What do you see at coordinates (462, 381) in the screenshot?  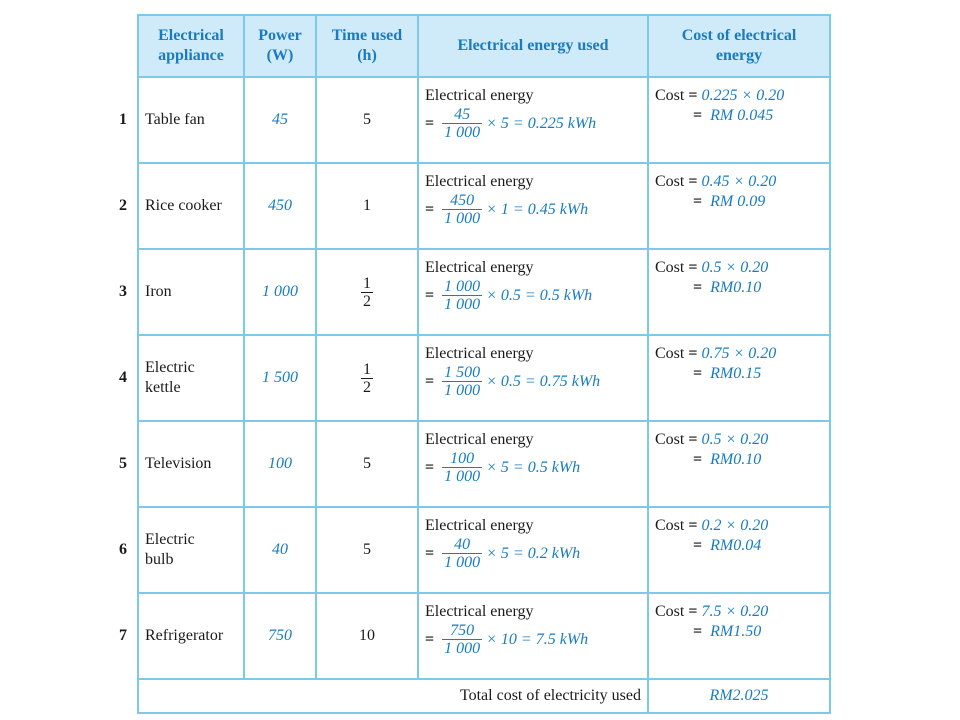 I see `energy-fraction: 1 500 1 000` at bounding box center [462, 381].